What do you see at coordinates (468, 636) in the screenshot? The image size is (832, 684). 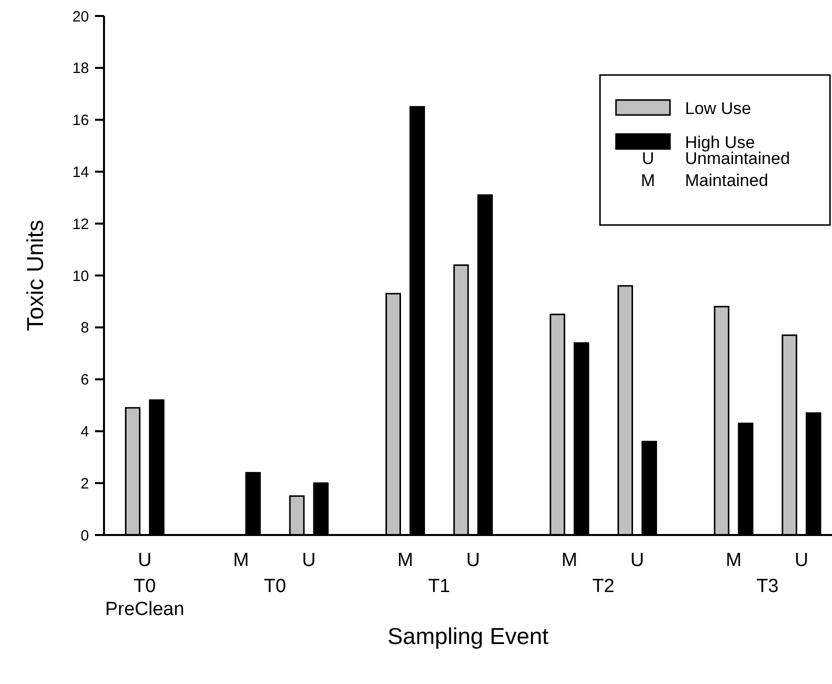 I see `x-axis-title: Sampling Event` at bounding box center [468, 636].